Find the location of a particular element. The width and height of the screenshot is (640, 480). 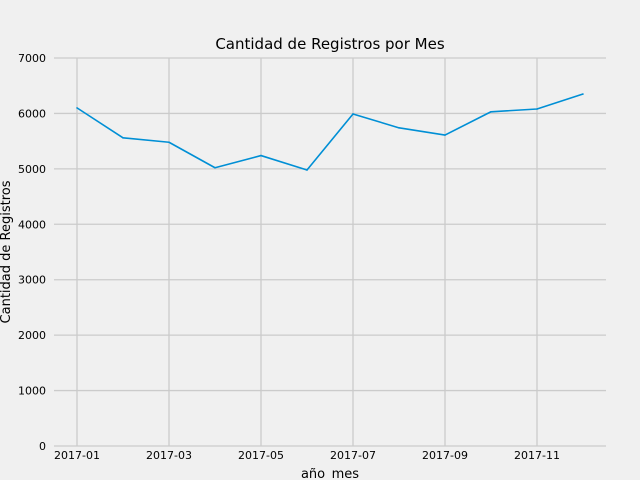

y-tick-label: 4000 is located at coordinates (32, 224).